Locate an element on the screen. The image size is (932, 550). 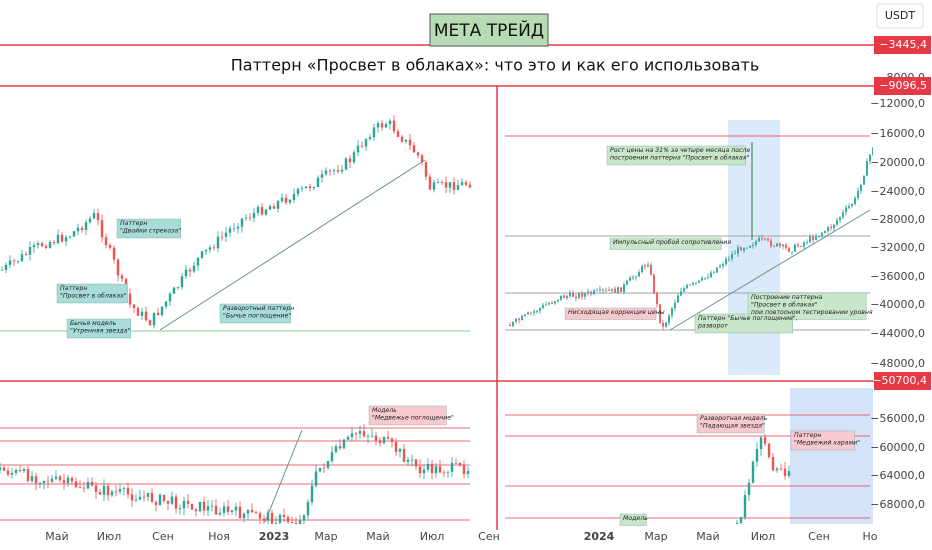
annotation-text: Паттерн is located at coordinates (73, 288).